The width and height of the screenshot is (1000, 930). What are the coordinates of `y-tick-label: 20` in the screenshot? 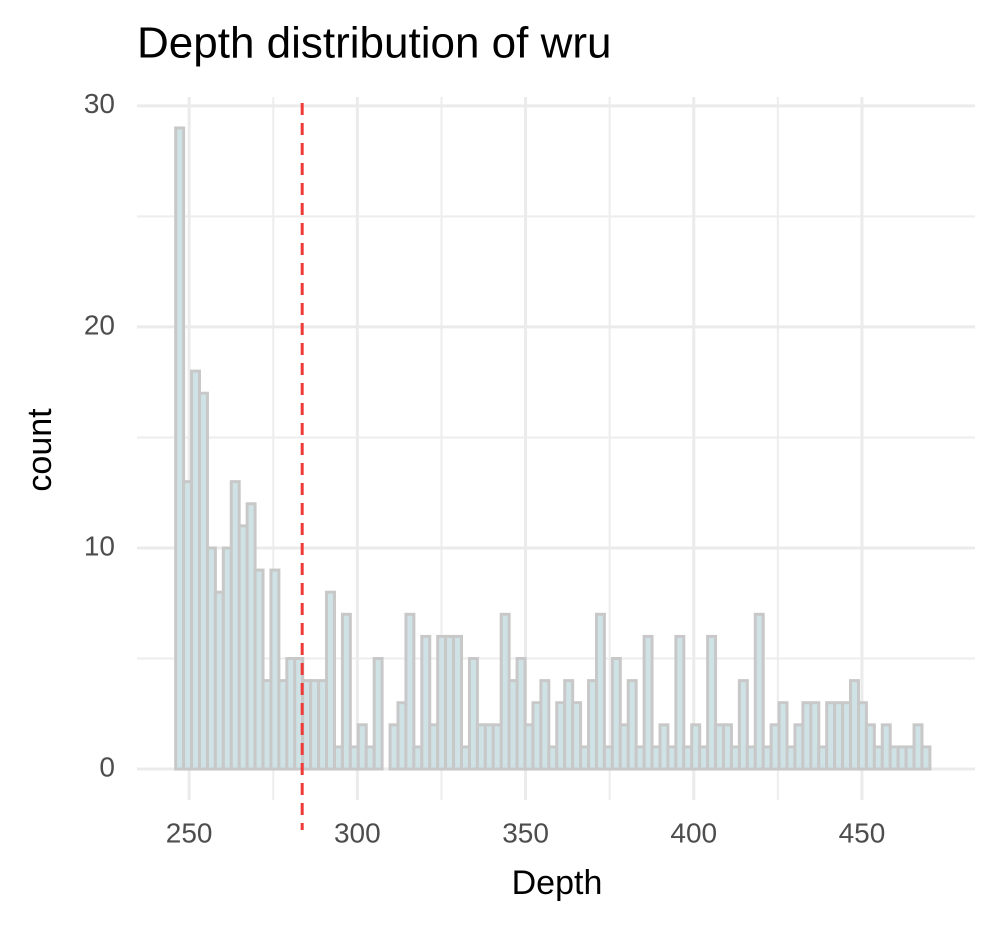 It's located at (99, 324).